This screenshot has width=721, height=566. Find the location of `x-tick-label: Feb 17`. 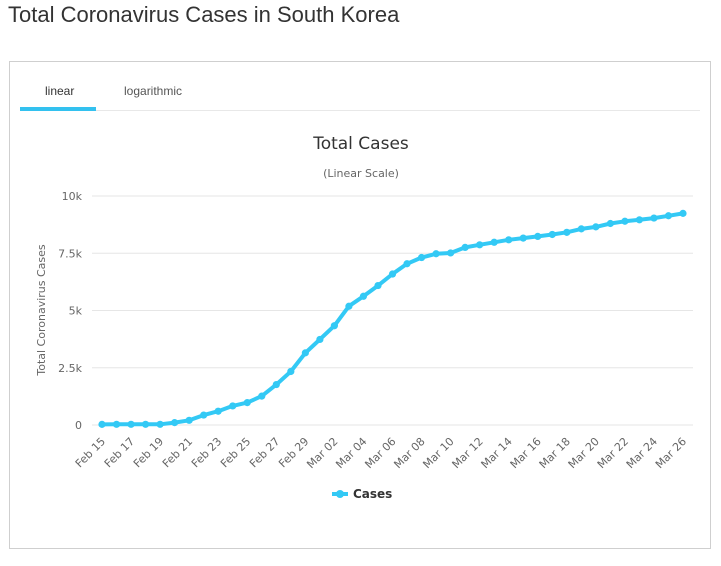

x-tick-label: Feb 17 is located at coordinates (119, 452).